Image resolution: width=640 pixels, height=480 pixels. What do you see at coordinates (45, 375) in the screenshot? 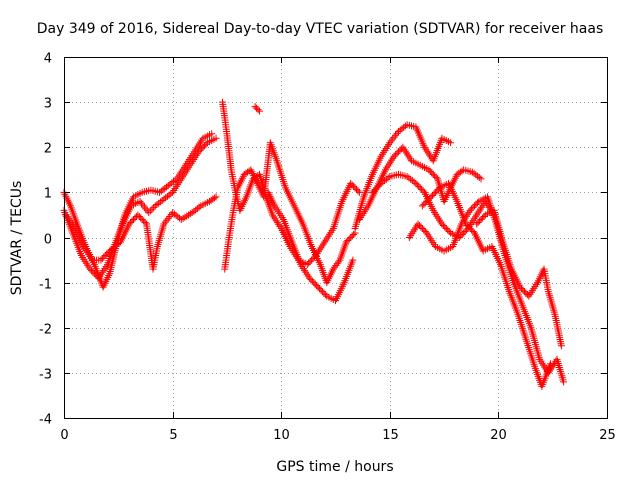
I see `y-tick-label: -3` at bounding box center [45, 375].